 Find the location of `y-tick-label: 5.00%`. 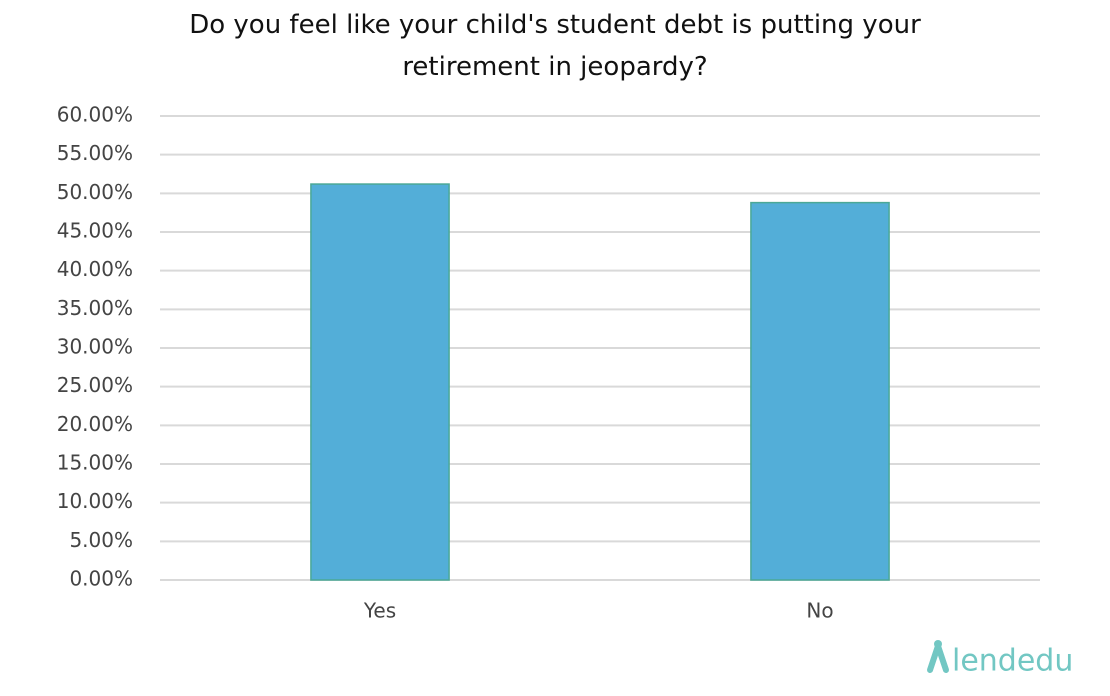

y-tick-label: 5.00% is located at coordinates (101, 540).